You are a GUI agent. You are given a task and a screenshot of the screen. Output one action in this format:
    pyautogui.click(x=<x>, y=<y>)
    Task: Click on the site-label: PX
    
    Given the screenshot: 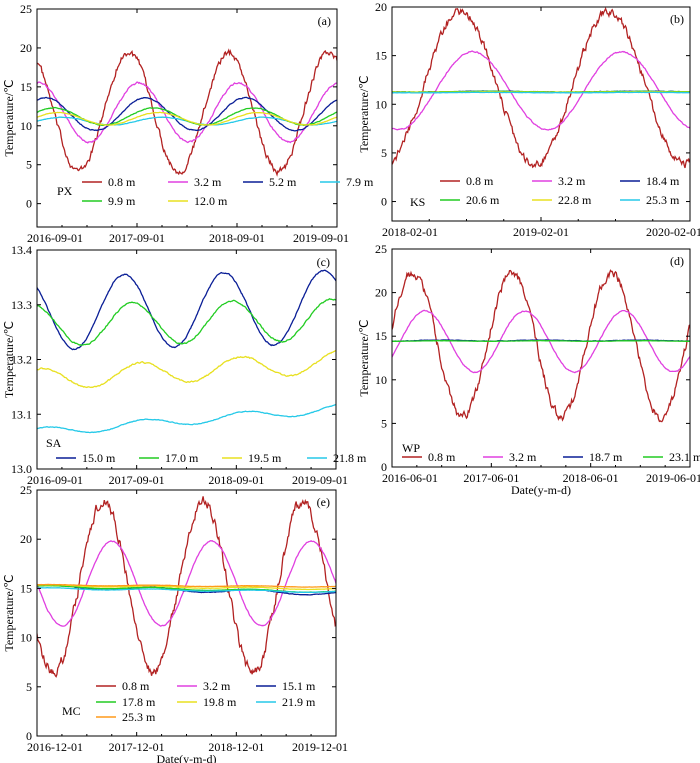 What is the action you would take?
    pyautogui.click(x=65, y=191)
    